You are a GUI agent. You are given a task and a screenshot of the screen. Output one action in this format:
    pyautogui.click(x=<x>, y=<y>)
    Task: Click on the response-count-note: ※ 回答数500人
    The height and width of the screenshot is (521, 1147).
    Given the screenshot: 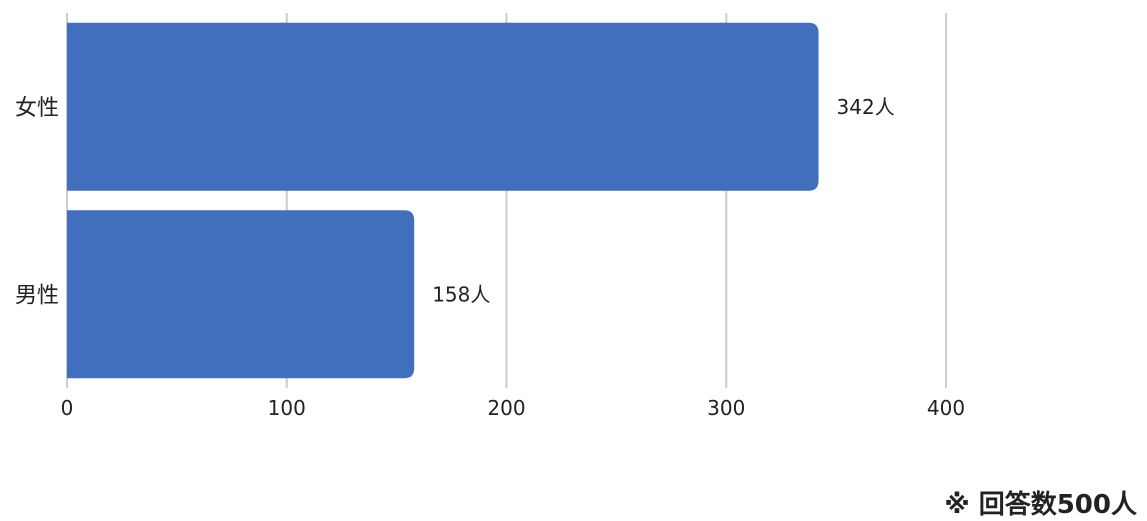 What is the action you would take?
    pyautogui.click(x=1040, y=505)
    